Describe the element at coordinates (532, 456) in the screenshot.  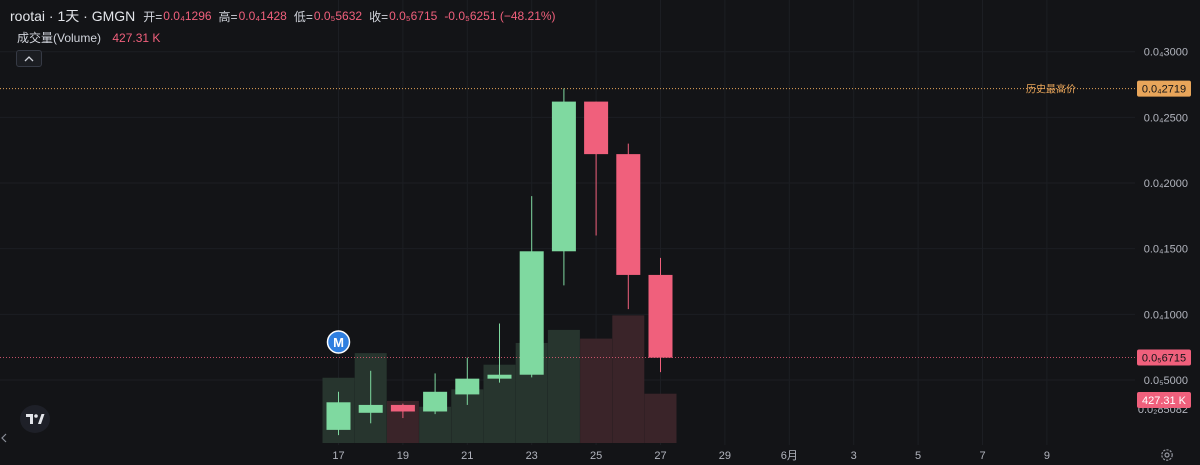
I see `x-tick-label: 23` at that location.